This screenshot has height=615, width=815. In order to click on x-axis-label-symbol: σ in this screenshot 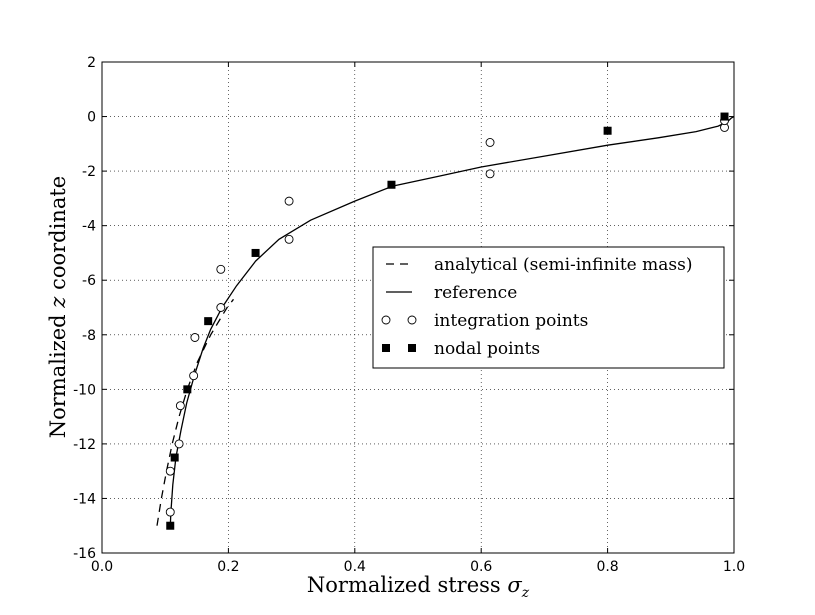, I will do `click(514, 585)`.